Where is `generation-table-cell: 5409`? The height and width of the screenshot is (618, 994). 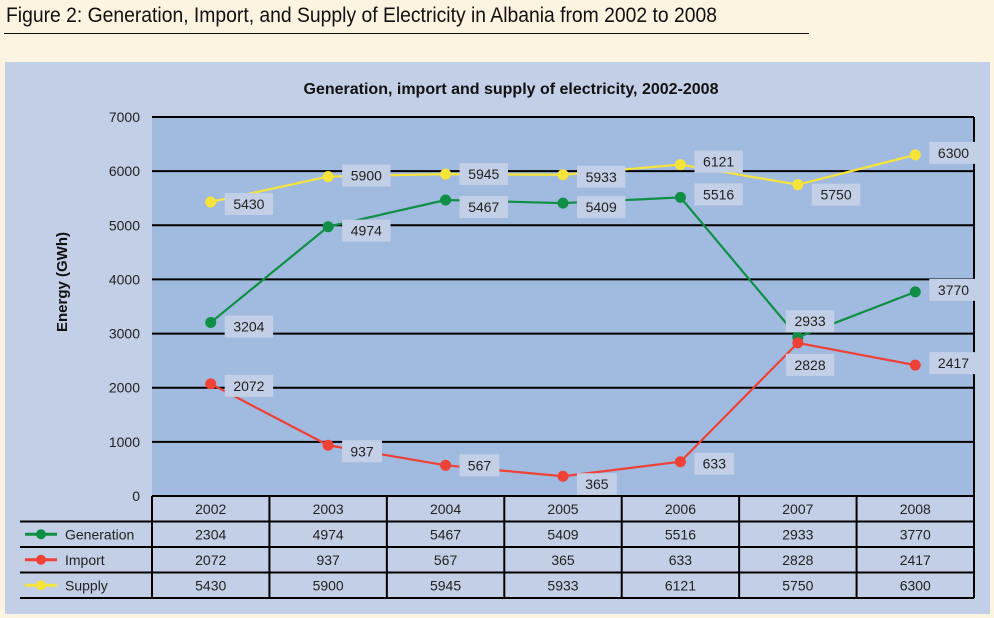 generation-table-cell: 5409 is located at coordinates (562, 534).